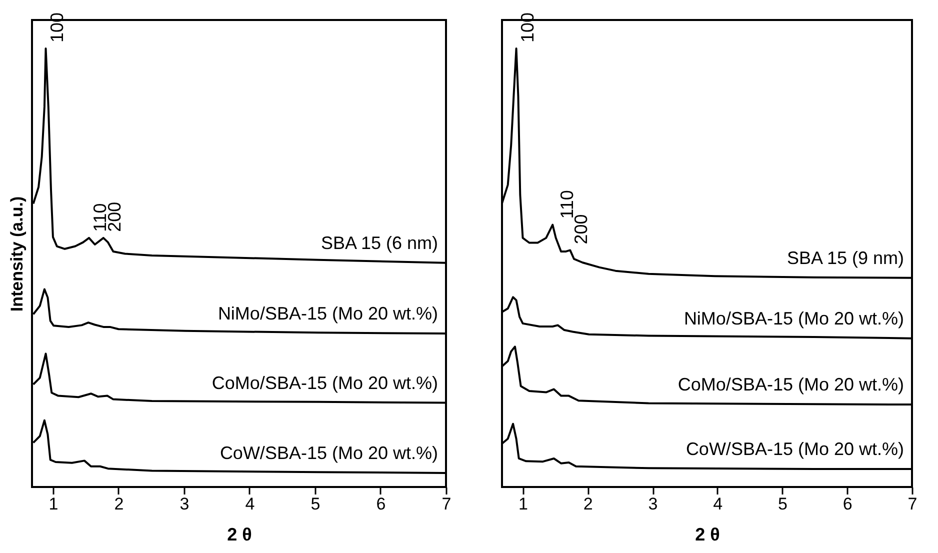 This screenshot has width=938, height=553. What do you see at coordinates (379, 242) in the screenshot?
I see `series-label: SBA 15 (6 nm)` at bounding box center [379, 242].